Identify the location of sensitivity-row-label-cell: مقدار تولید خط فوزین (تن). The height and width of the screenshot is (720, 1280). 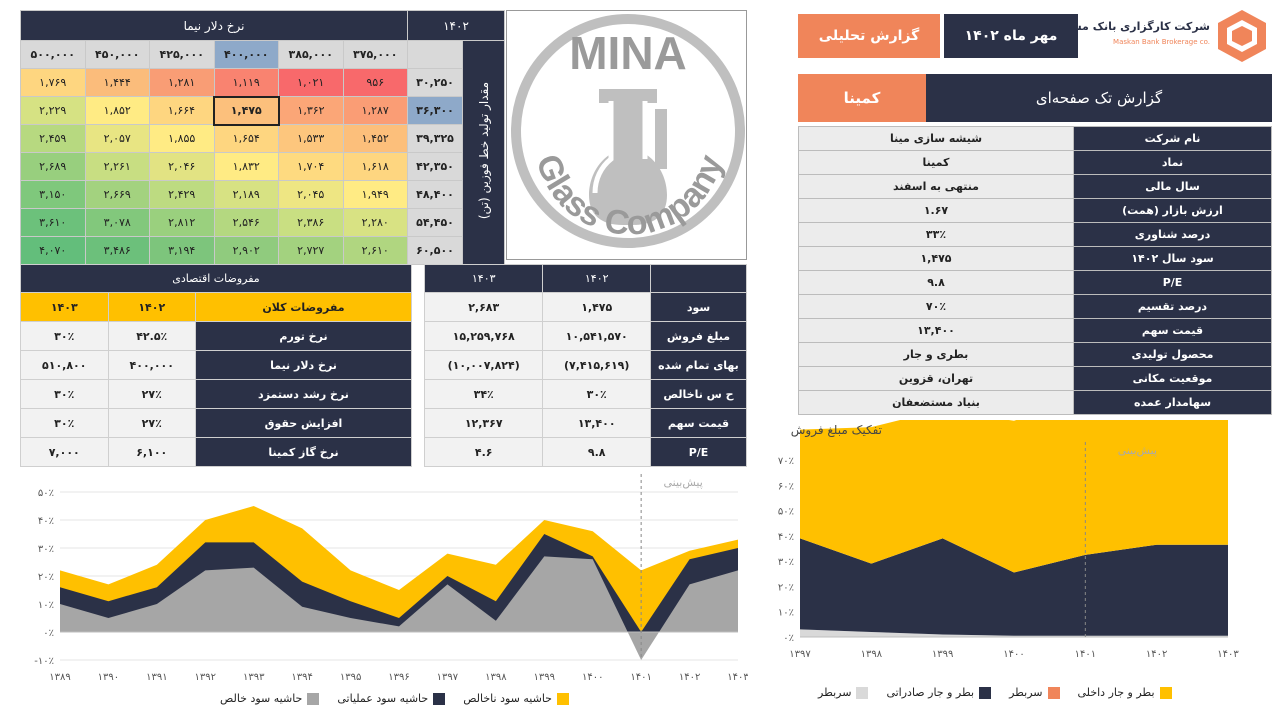
(483, 152).